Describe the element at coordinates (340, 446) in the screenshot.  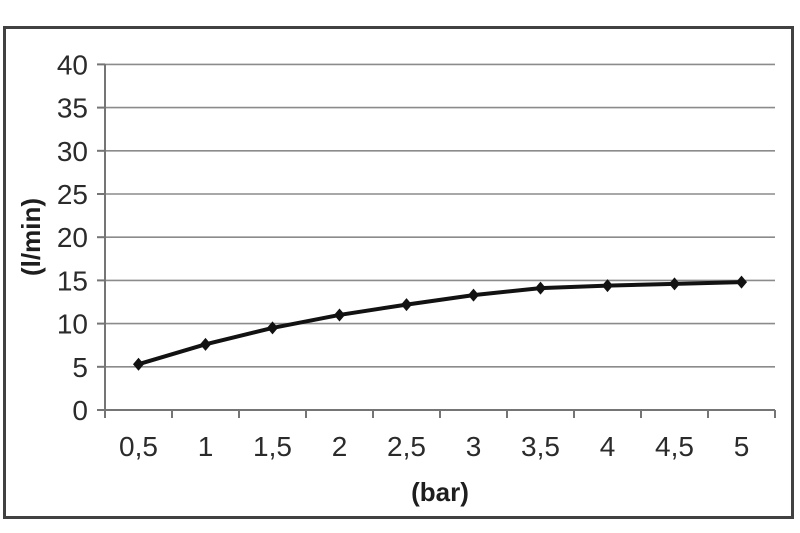
I see `x-tick-label: 2` at that location.